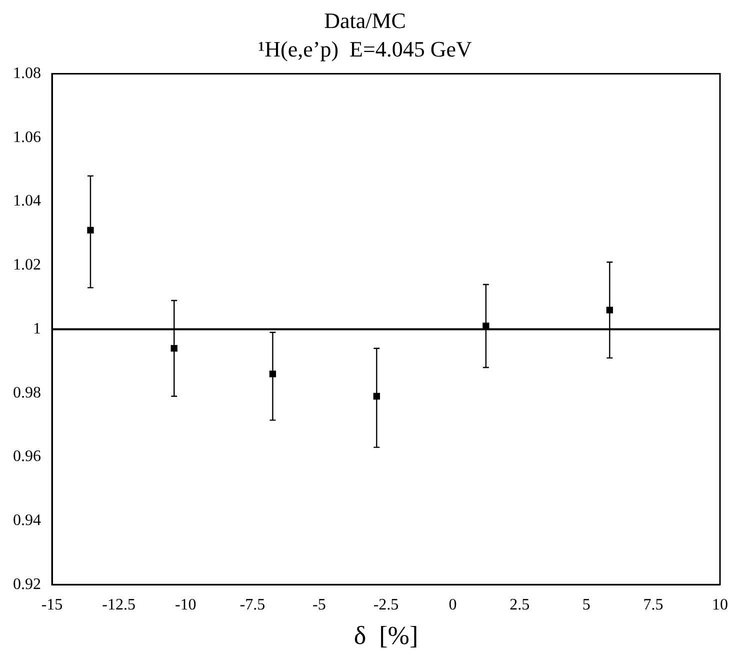 The width and height of the screenshot is (740, 662). What do you see at coordinates (185, 605) in the screenshot?
I see `x-tick-label: -10` at bounding box center [185, 605].